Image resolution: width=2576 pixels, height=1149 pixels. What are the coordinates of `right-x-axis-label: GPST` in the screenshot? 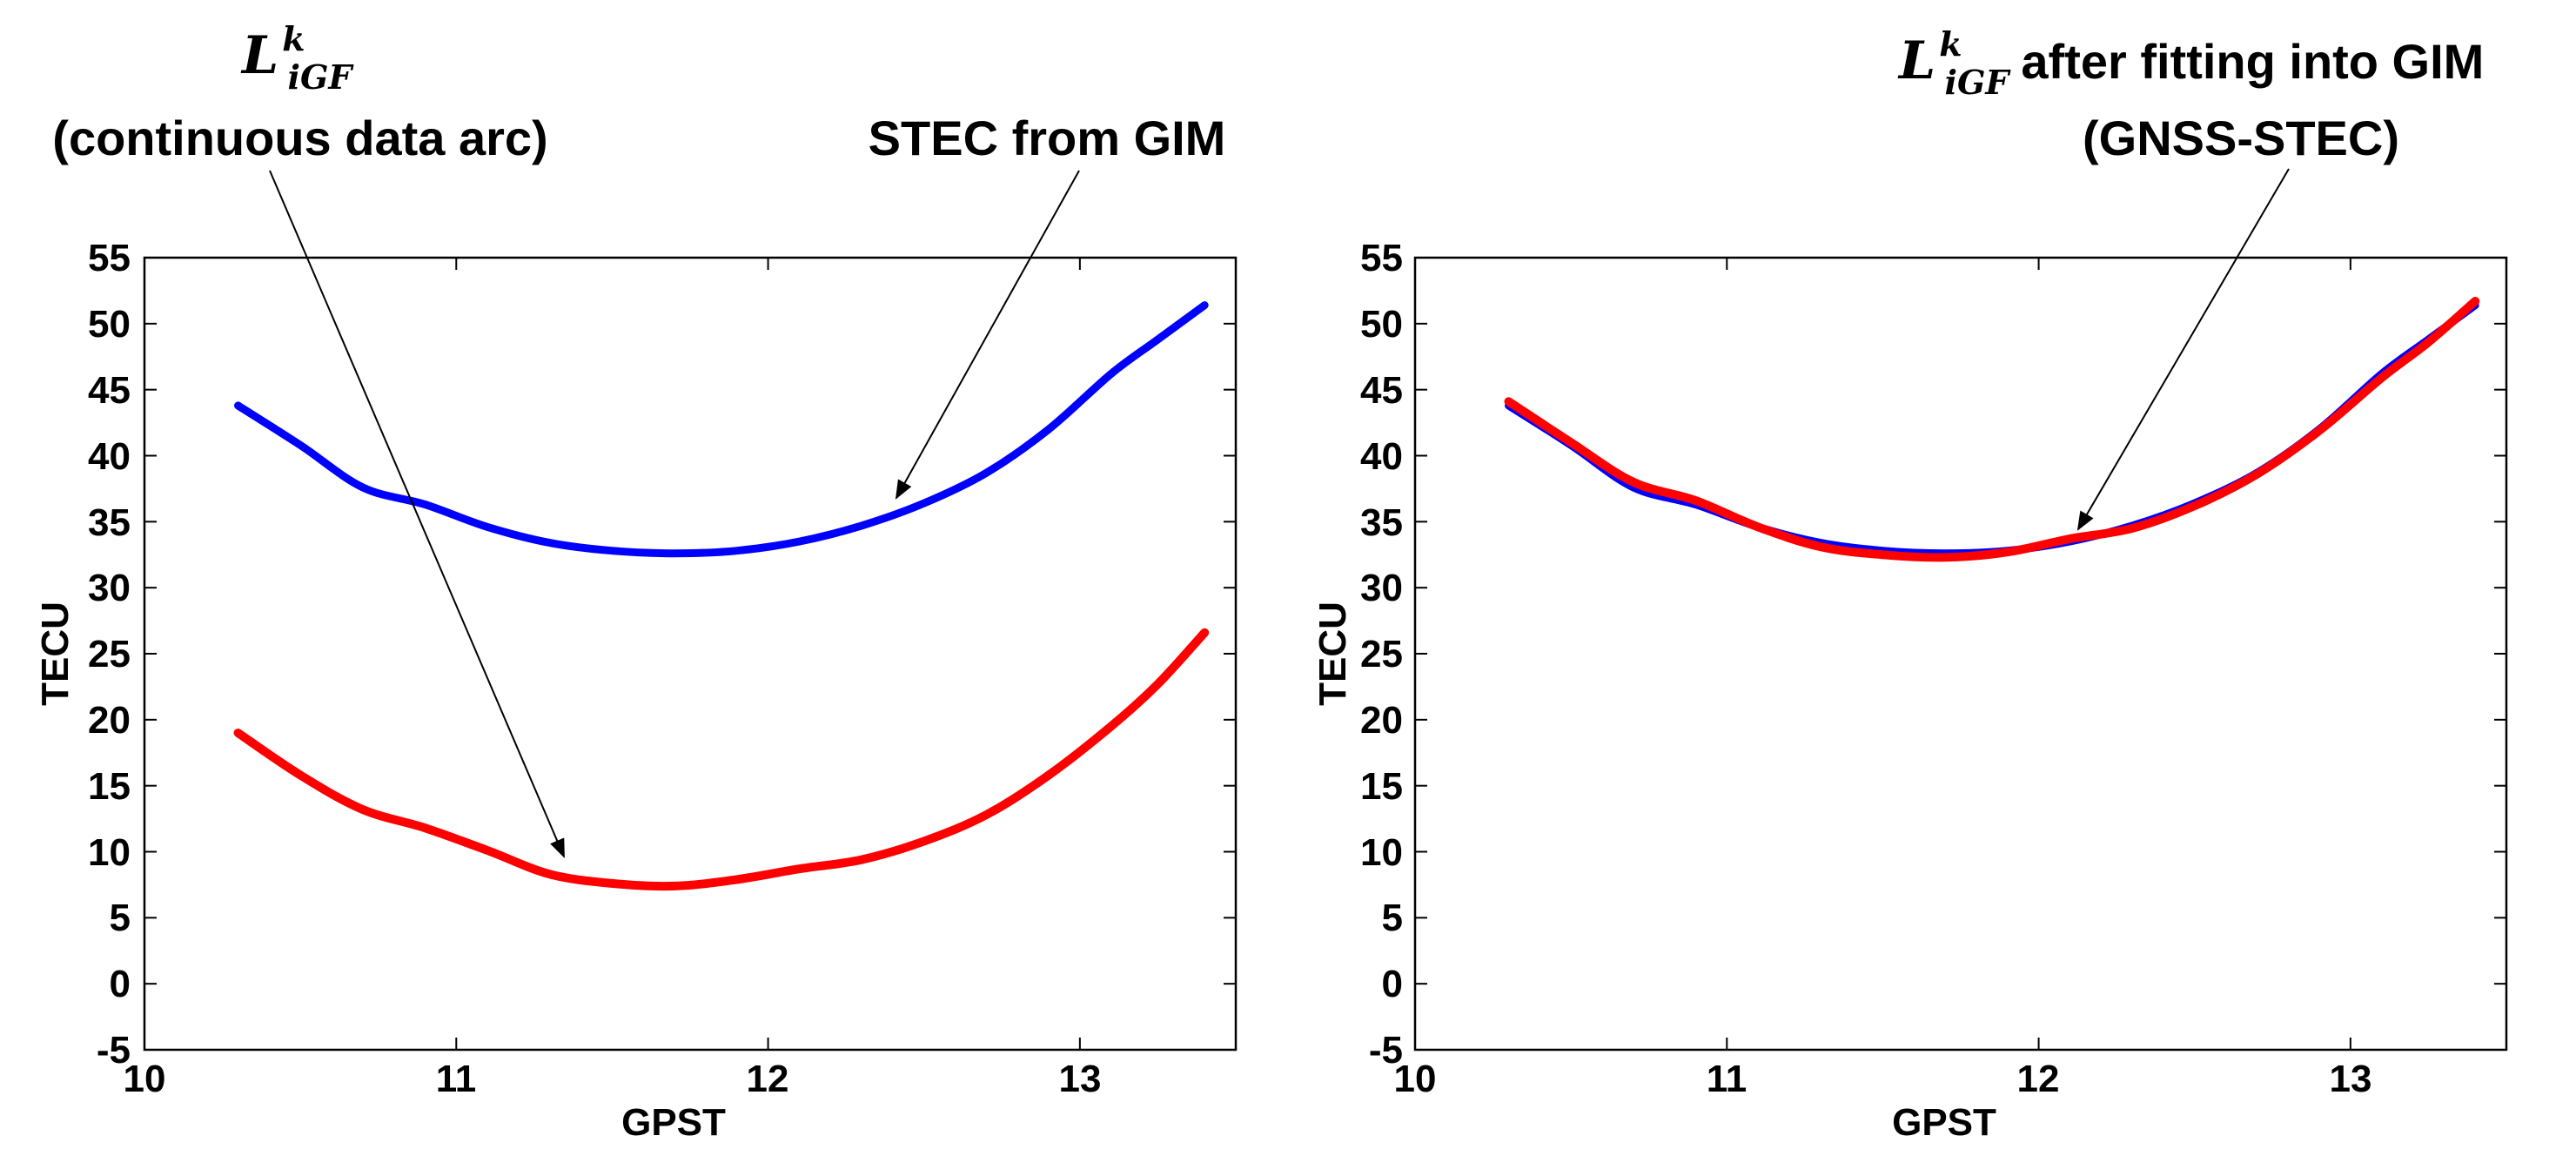 It's located at (1944, 1122).